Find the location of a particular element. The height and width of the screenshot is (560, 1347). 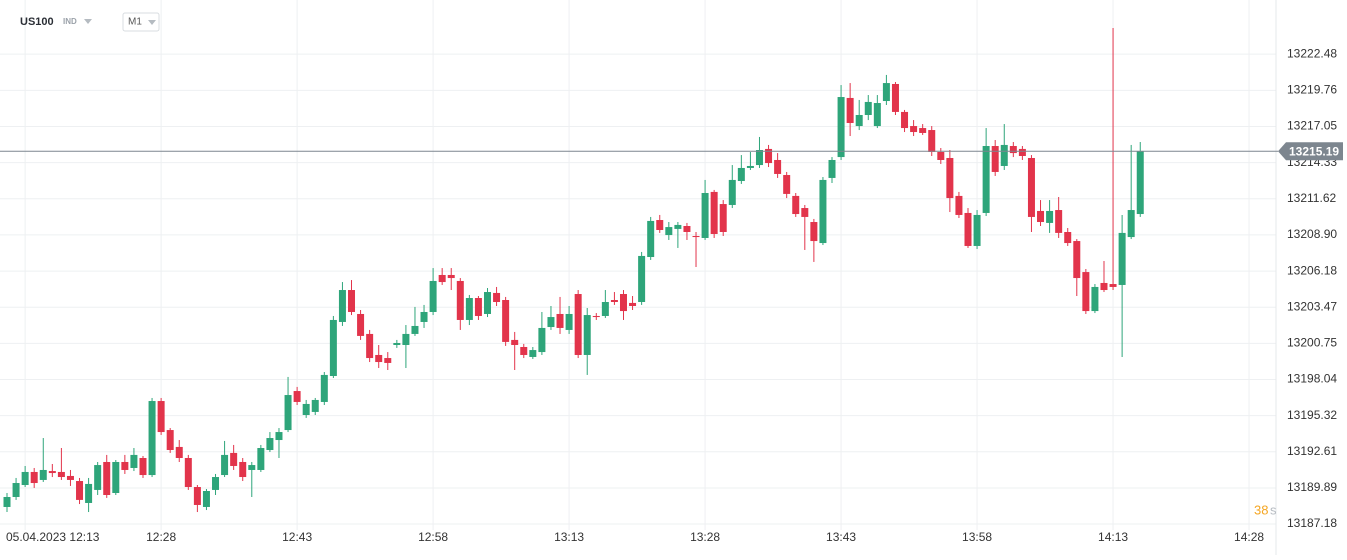

y-tick-label: 13187.18 is located at coordinates (1312, 523).